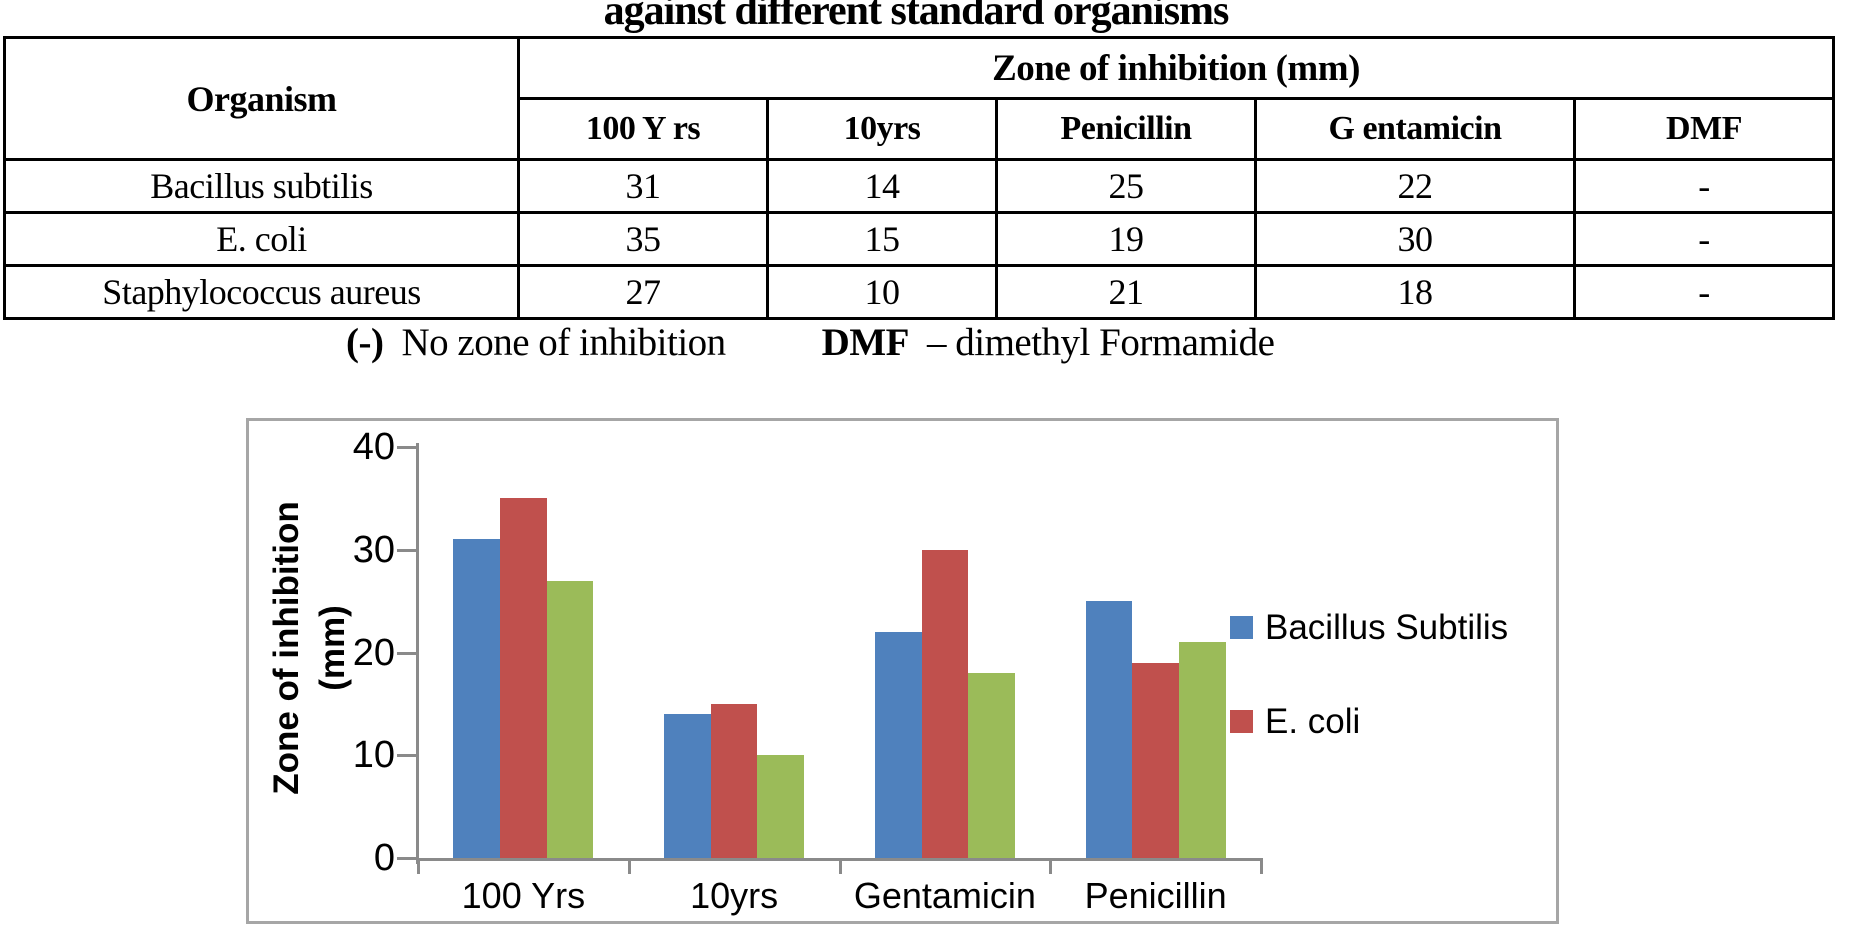 The width and height of the screenshot is (1870, 935). Describe the element at coordinates (1415, 186) in the screenshot. I see `value-cell: 22` at that location.